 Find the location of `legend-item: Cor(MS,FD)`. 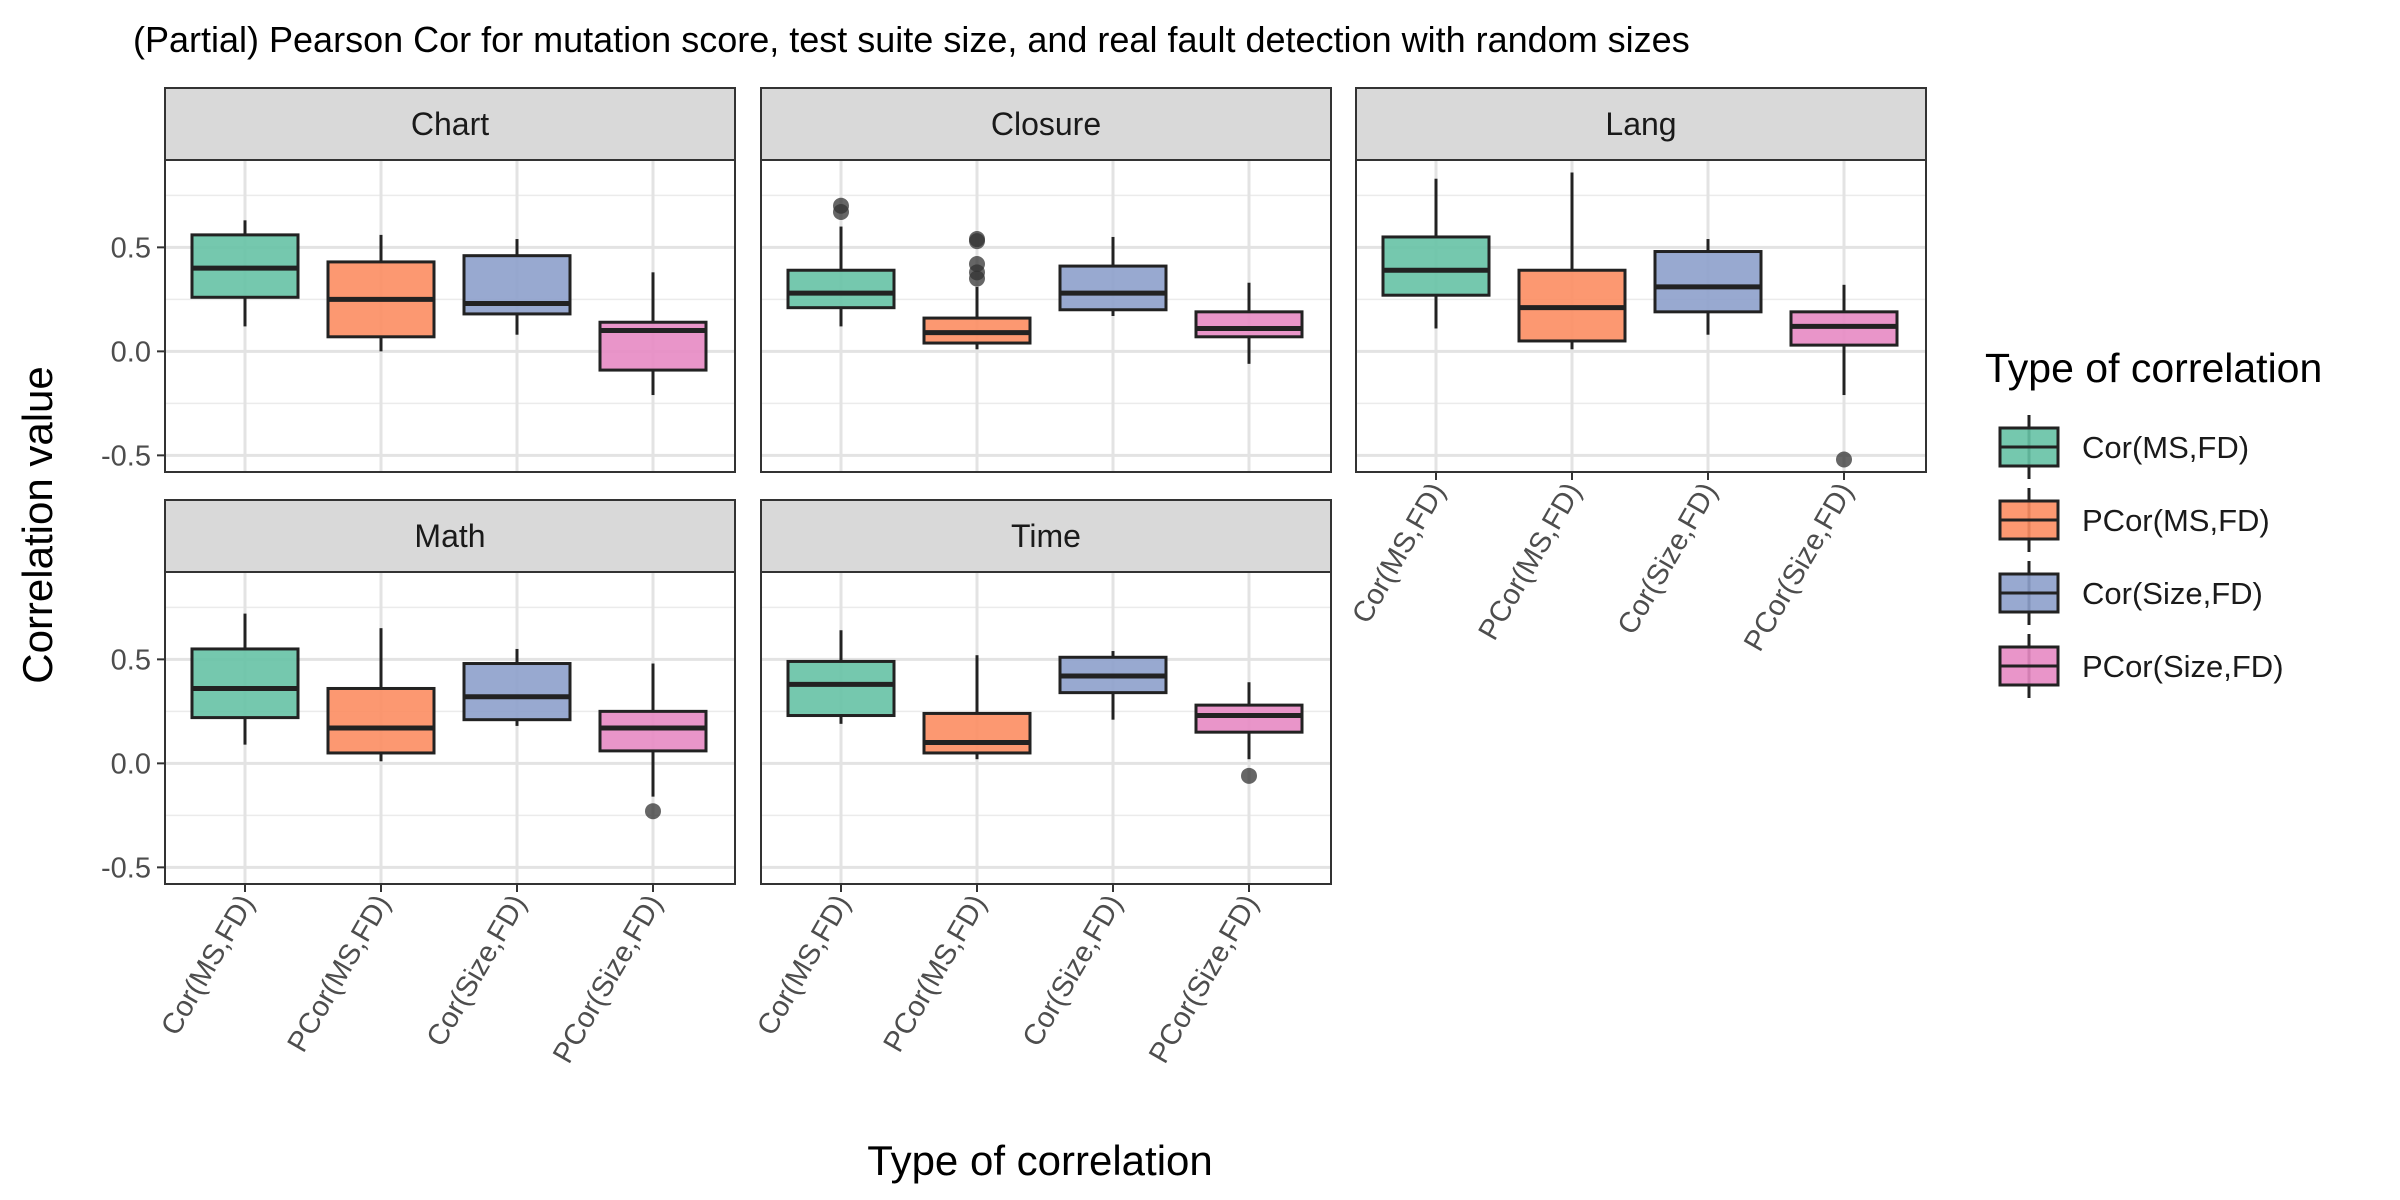

legend-item: Cor(MS,FD) is located at coordinates (2123, 447).